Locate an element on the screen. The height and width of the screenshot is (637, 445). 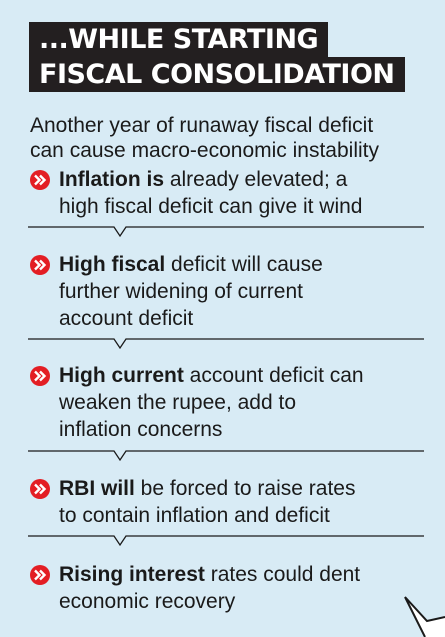
item-line: rates could dent is located at coordinates (282, 574).